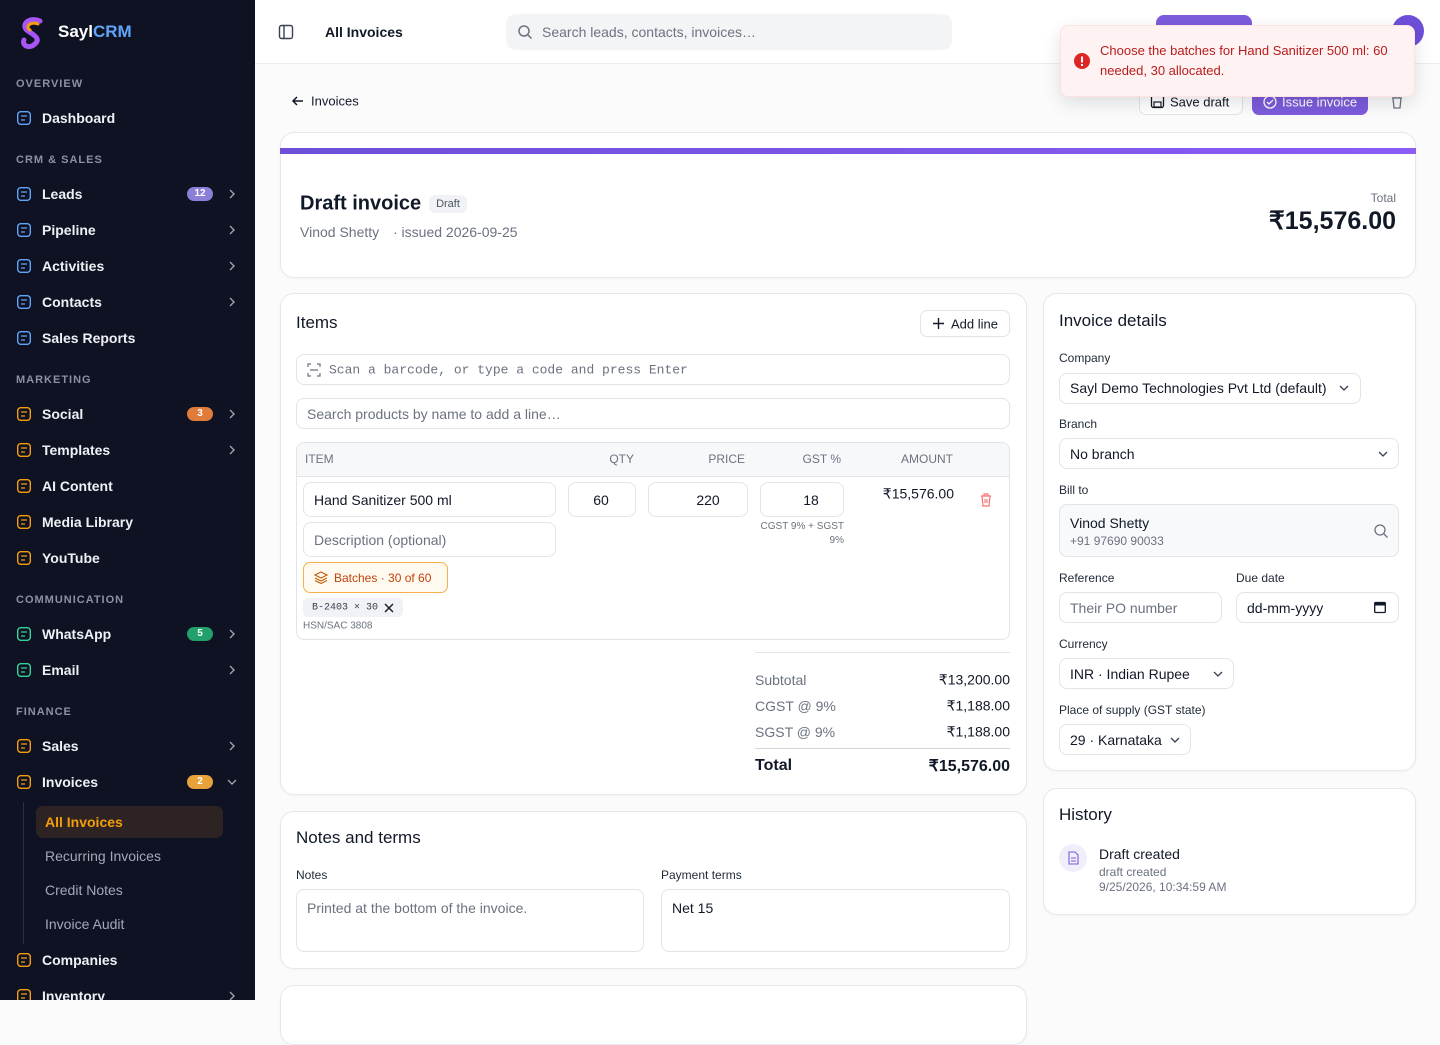 This screenshot has height=1045, width=1440. I want to click on sub-nav-item: All Invoices, so click(84, 822).